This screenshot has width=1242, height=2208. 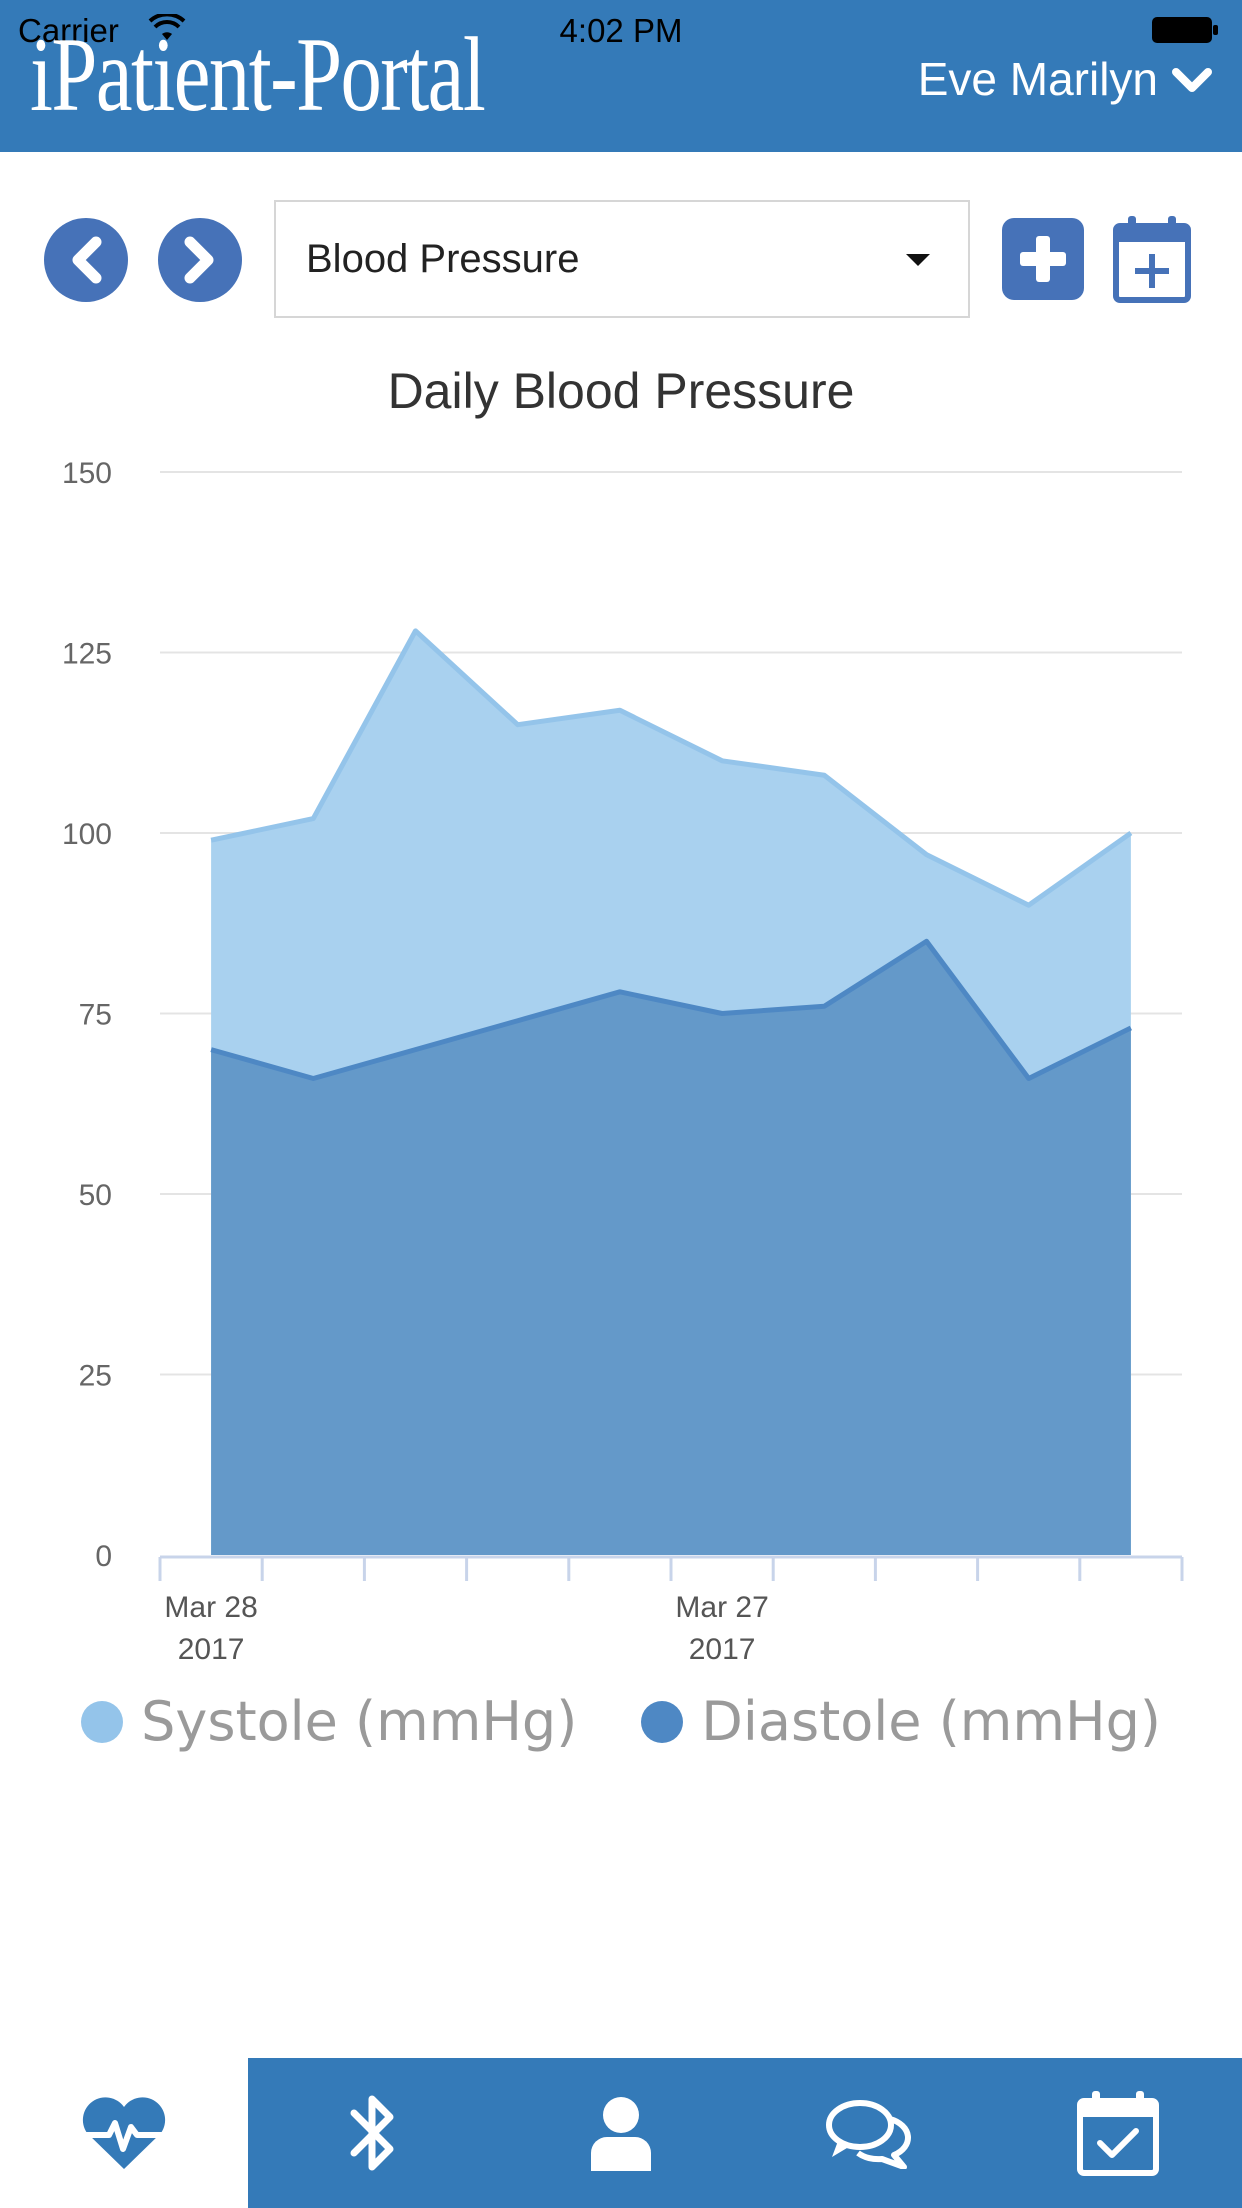 I want to click on brand-logo: iPatient-Portal, so click(x=258, y=74).